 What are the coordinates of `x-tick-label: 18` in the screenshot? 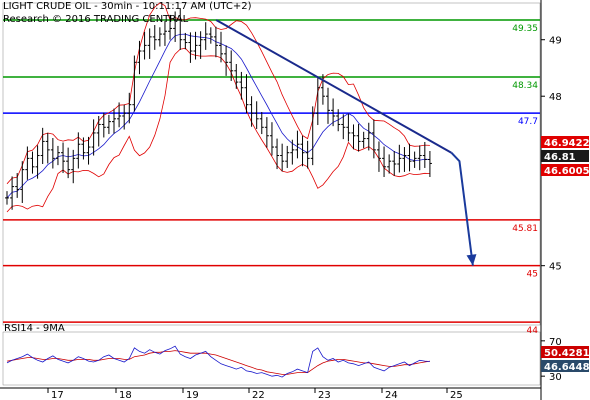 It's located at (125, 395).